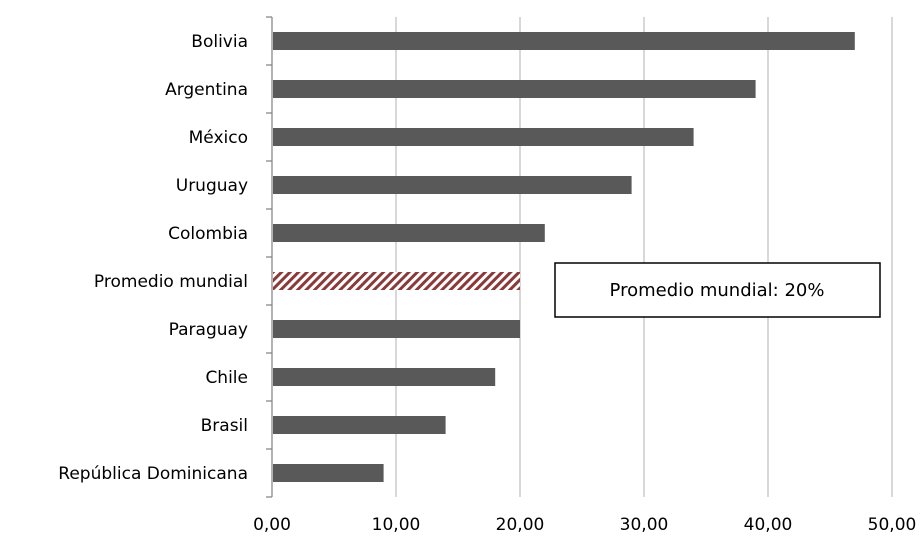 The height and width of the screenshot is (543, 923). Describe the element at coordinates (218, 138) in the screenshot. I see `category-label: México` at that location.